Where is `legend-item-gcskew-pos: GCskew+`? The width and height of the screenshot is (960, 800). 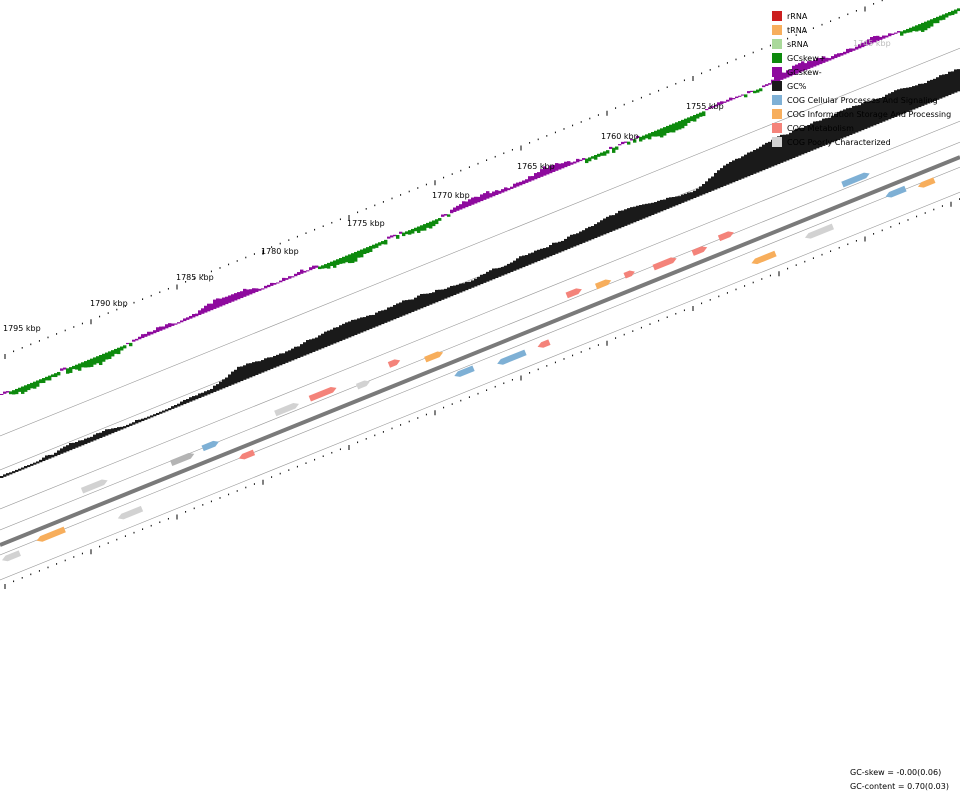
legend-item-gcskew-pos: GCskew+ is located at coordinates (861, 58).